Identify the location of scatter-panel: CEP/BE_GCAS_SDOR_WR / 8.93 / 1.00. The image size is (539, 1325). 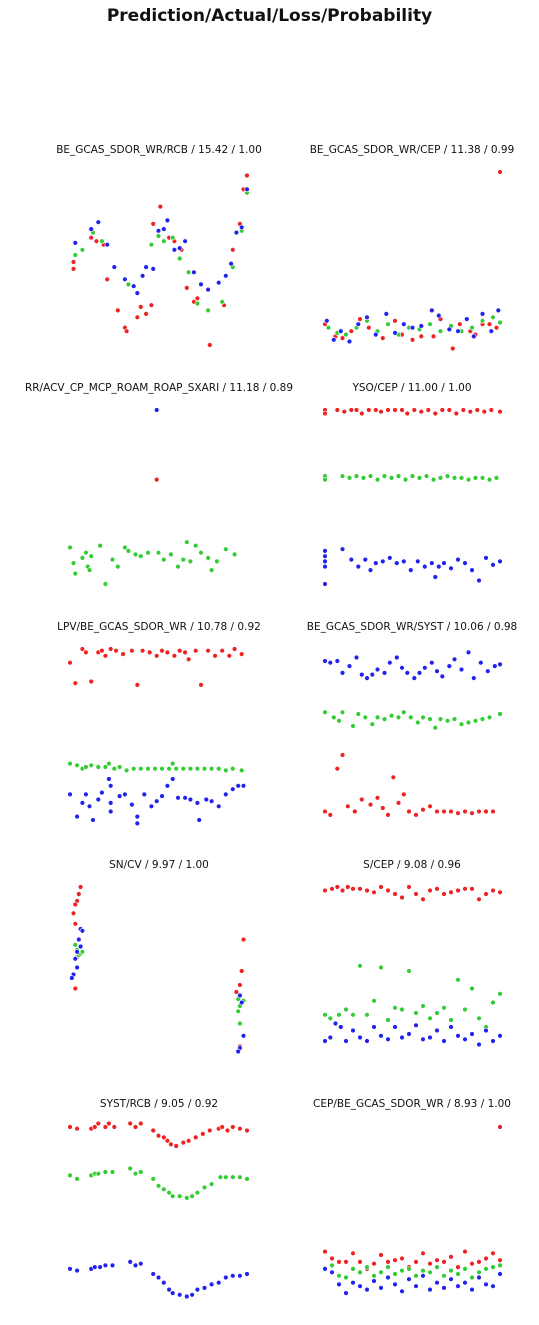
(412, 1197).